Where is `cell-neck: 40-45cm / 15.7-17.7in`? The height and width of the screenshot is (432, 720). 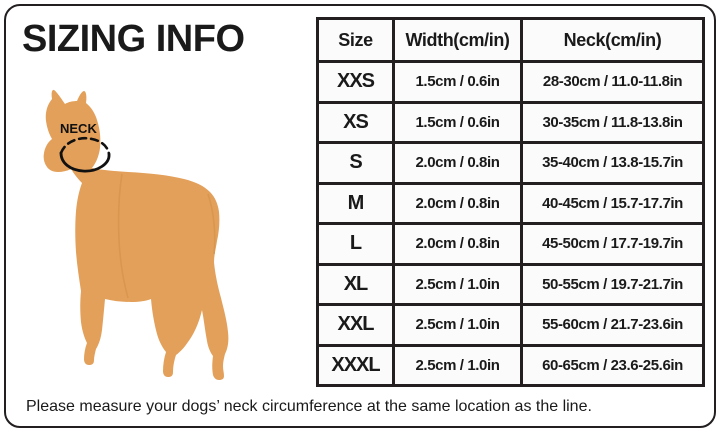 cell-neck: 40-45cm / 15.7-17.7in is located at coordinates (612, 203).